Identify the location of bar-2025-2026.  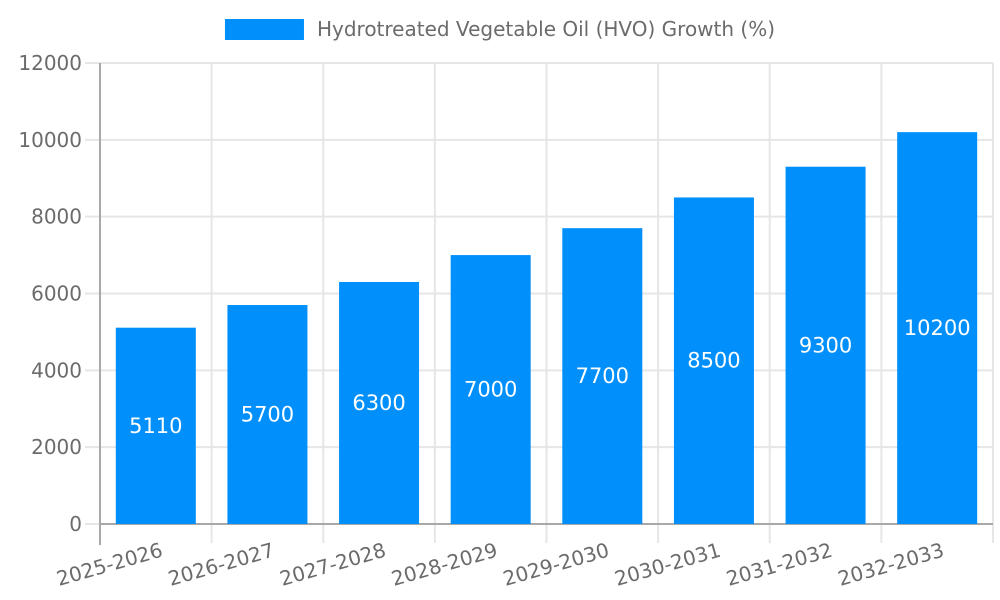
(155, 425).